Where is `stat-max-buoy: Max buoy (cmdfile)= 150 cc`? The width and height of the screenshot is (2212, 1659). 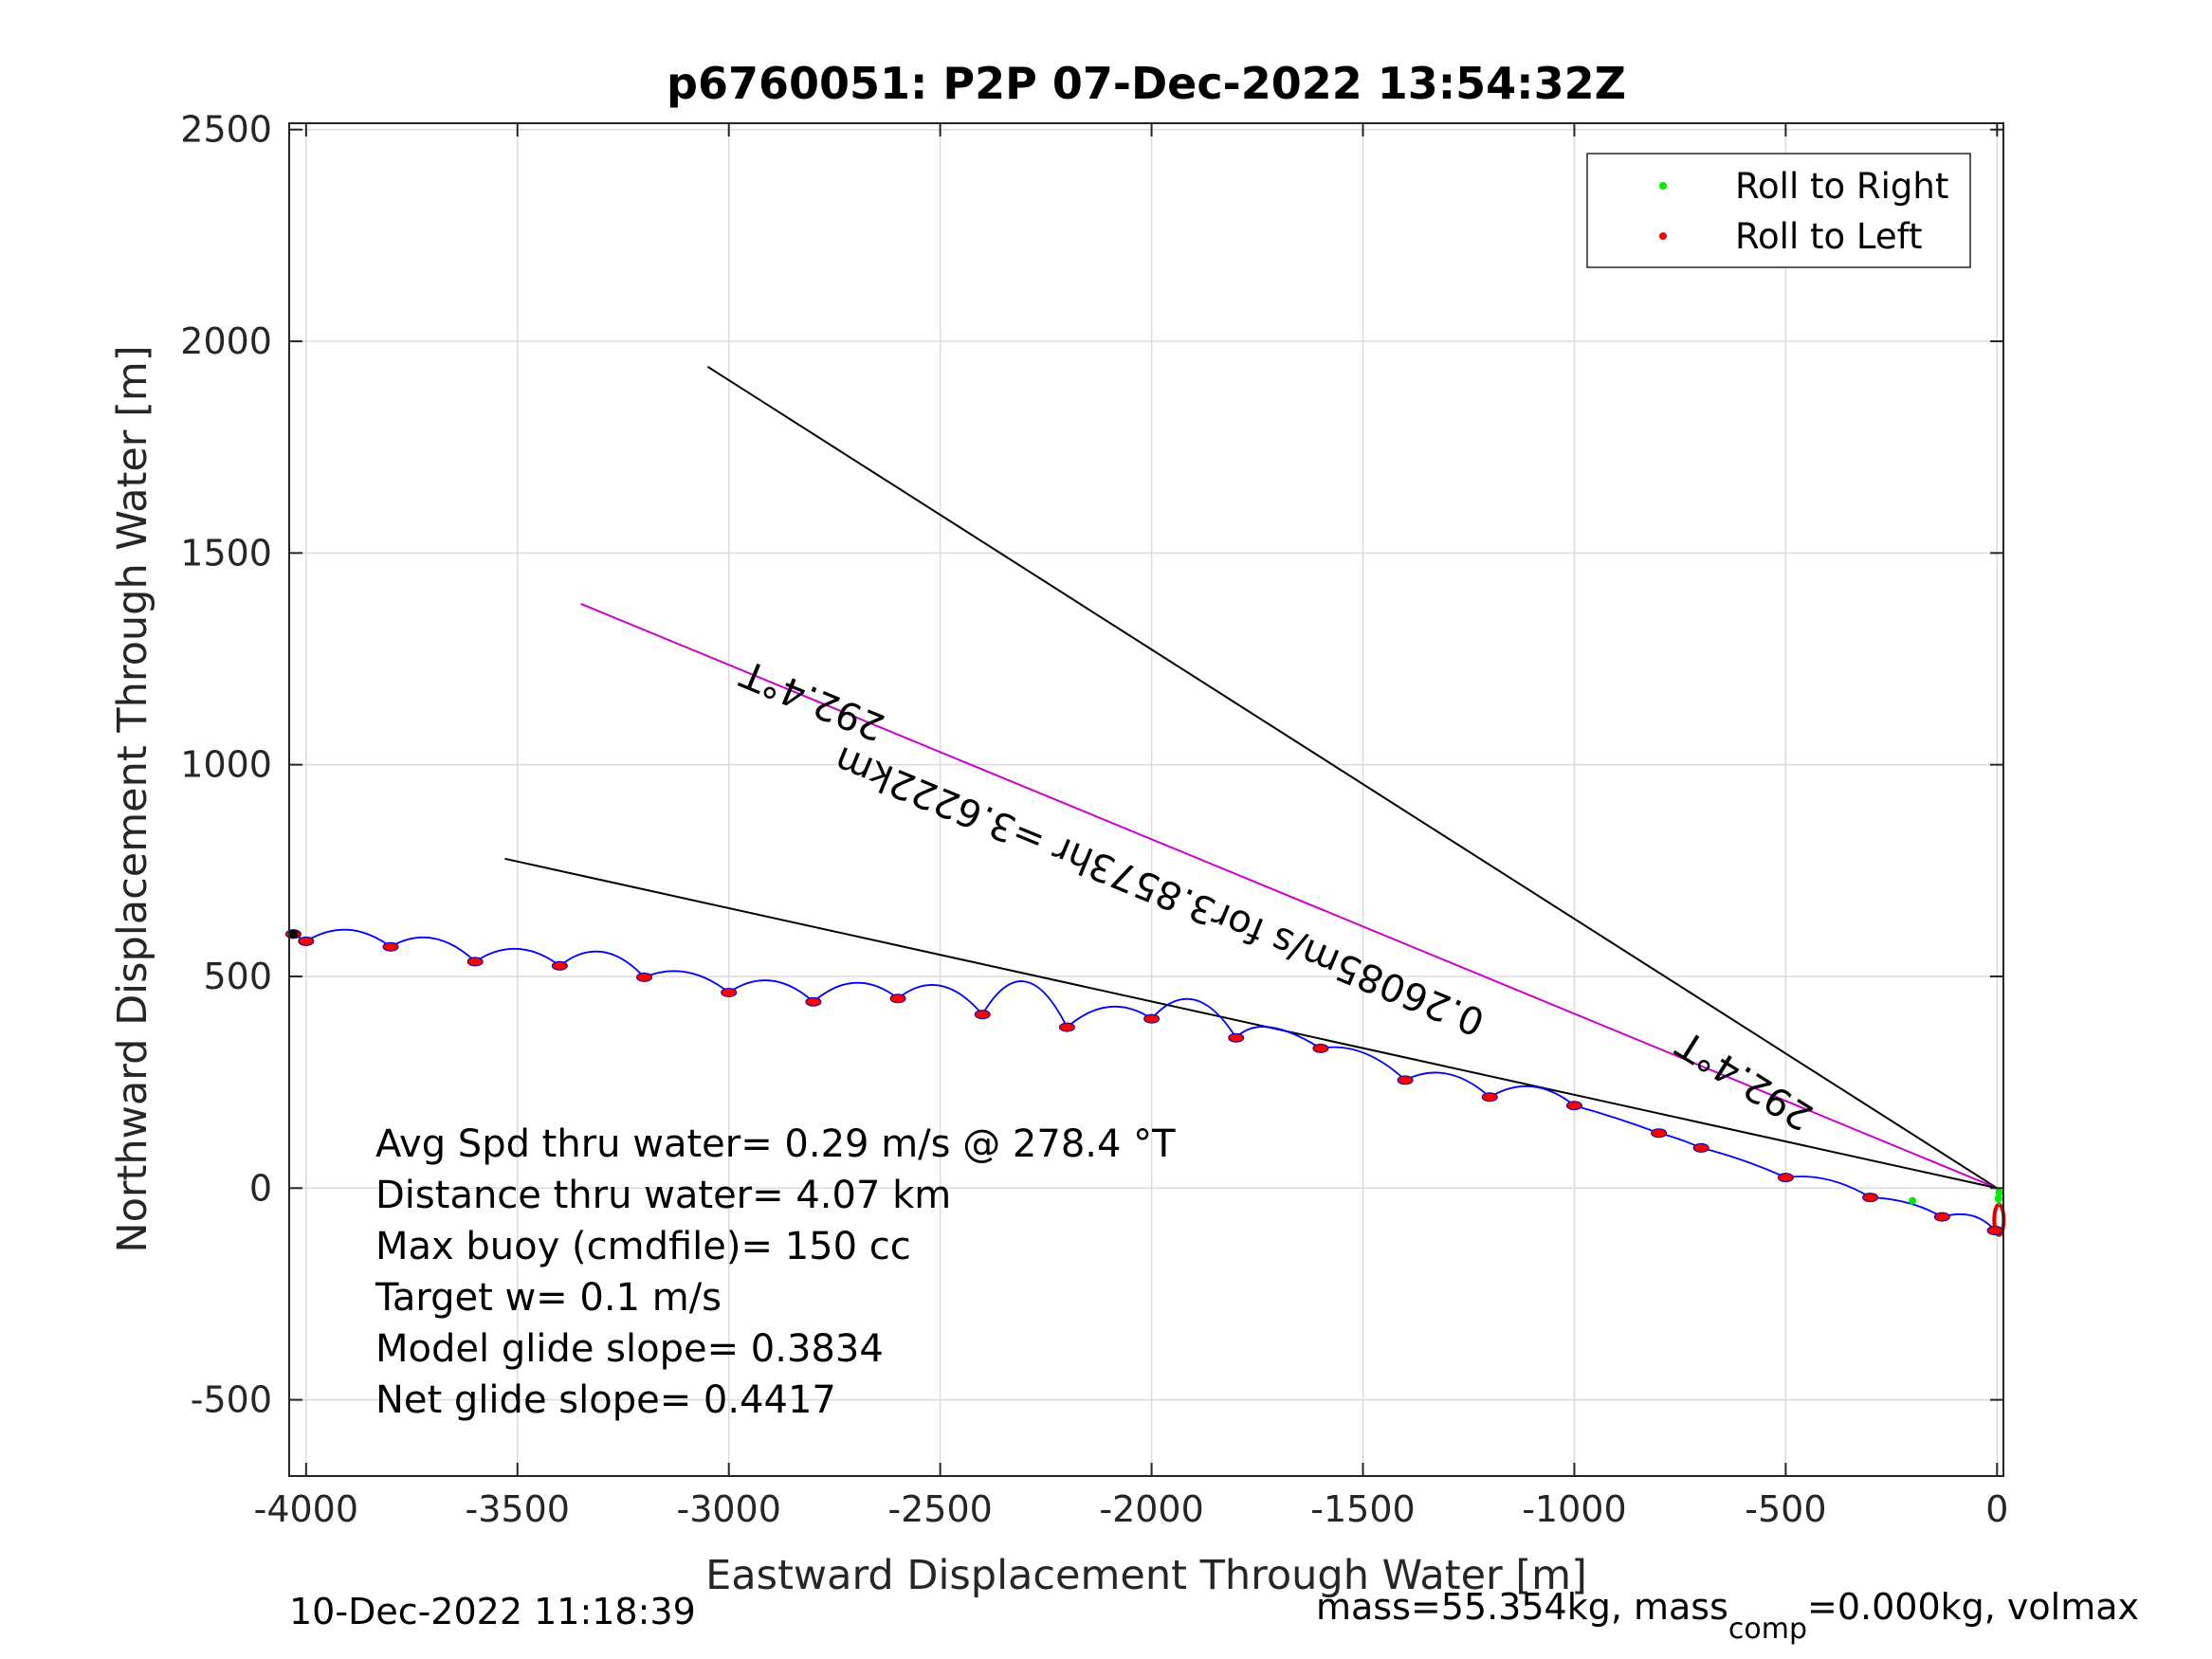
stat-max-buoy: Max buoy (cmdfile)= 150 cc is located at coordinates (643, 1246).